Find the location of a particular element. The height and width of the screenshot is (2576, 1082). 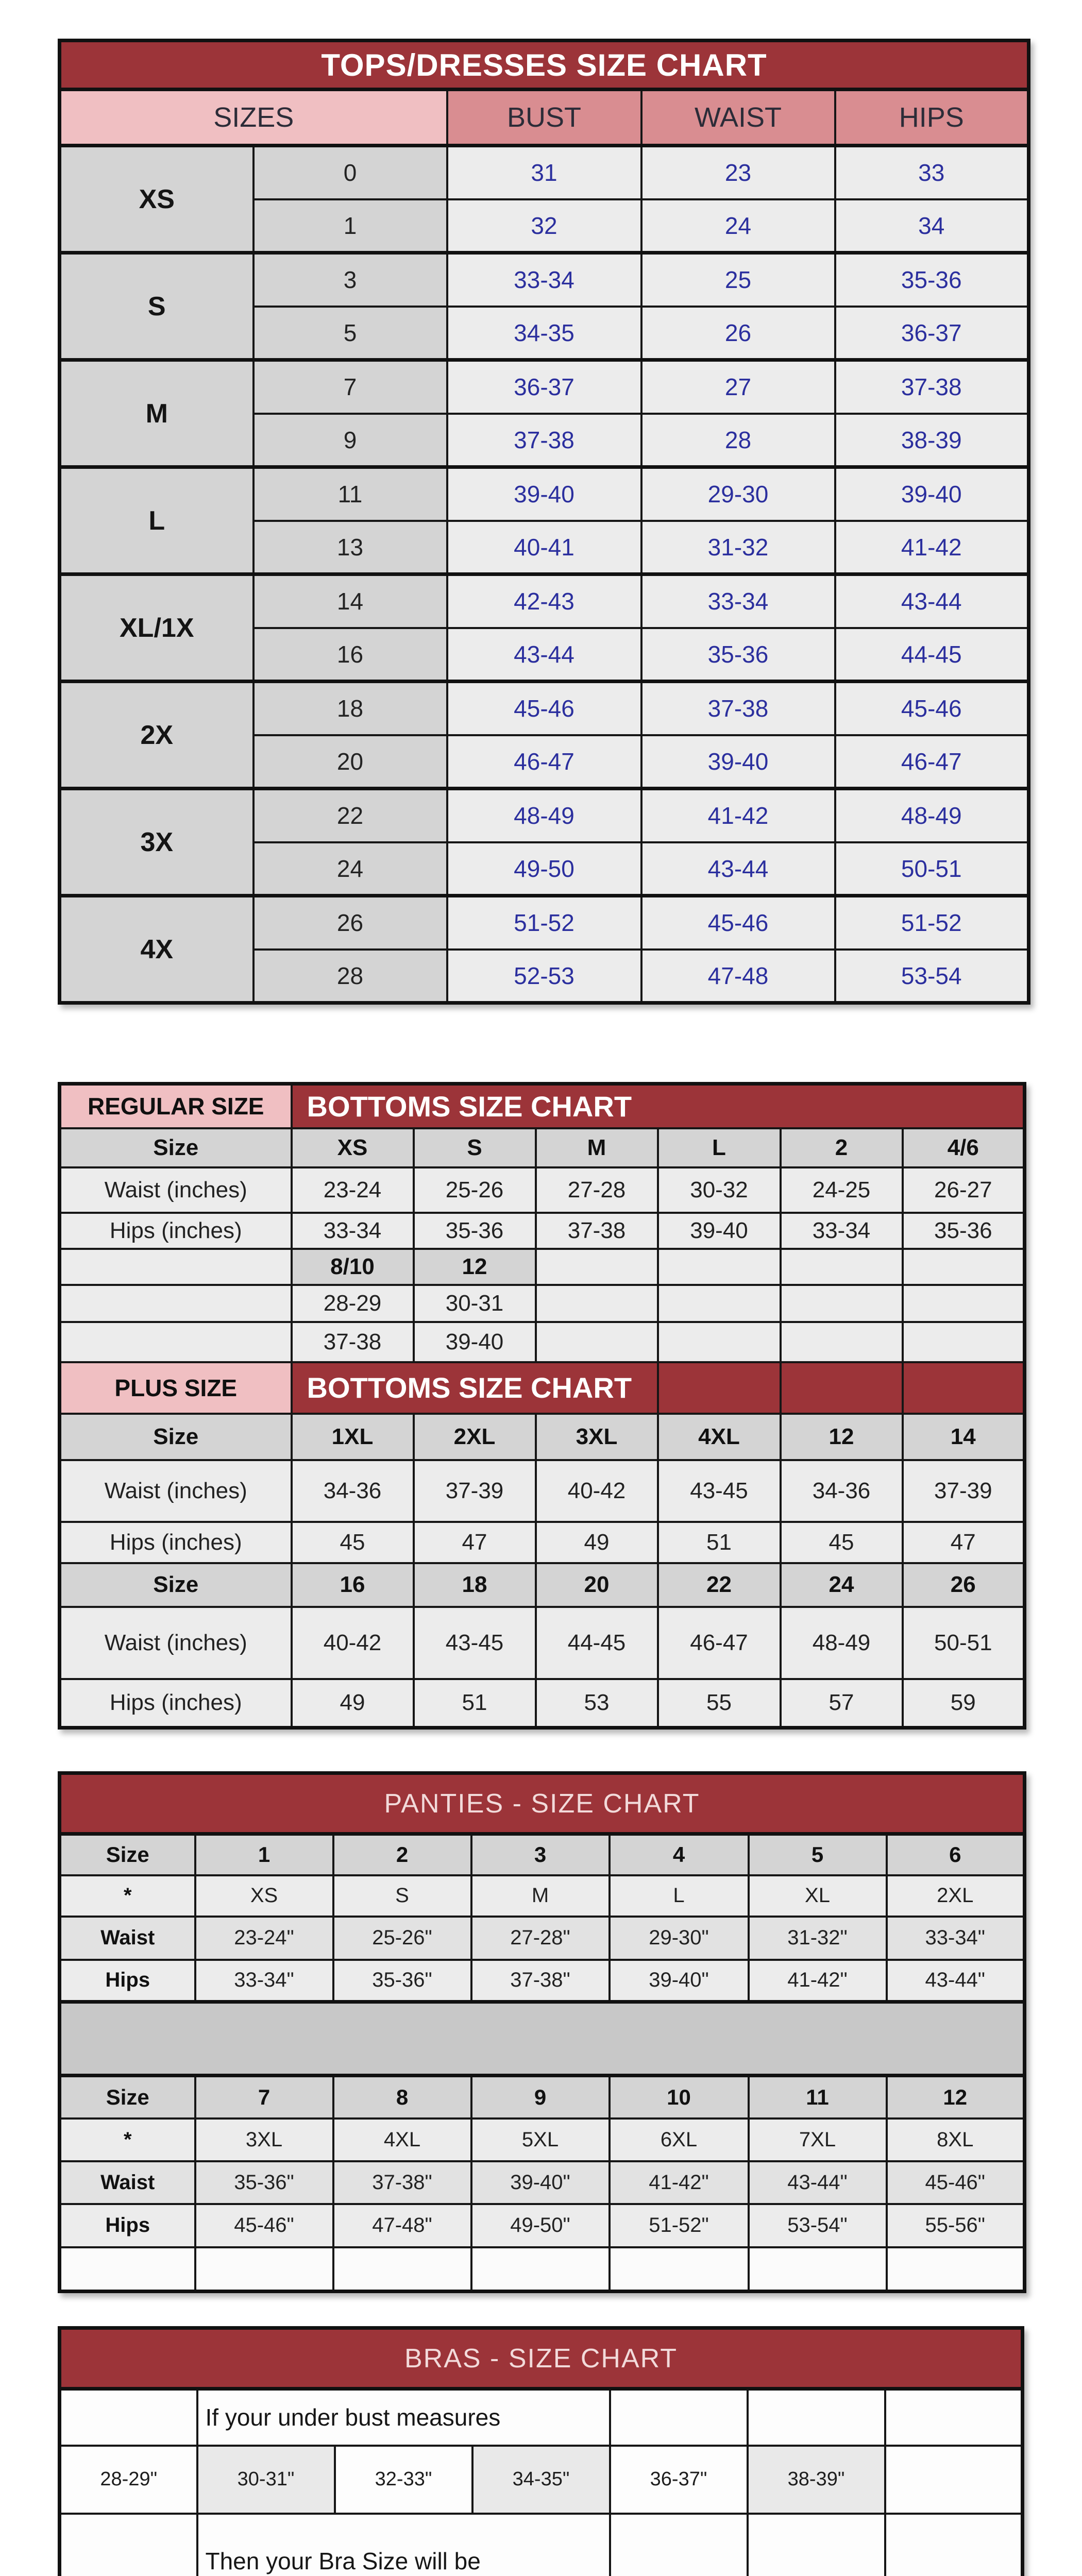

tops-title-row: TOPS/DRESSES SIZE CHART is located at coordinates (544, 65).